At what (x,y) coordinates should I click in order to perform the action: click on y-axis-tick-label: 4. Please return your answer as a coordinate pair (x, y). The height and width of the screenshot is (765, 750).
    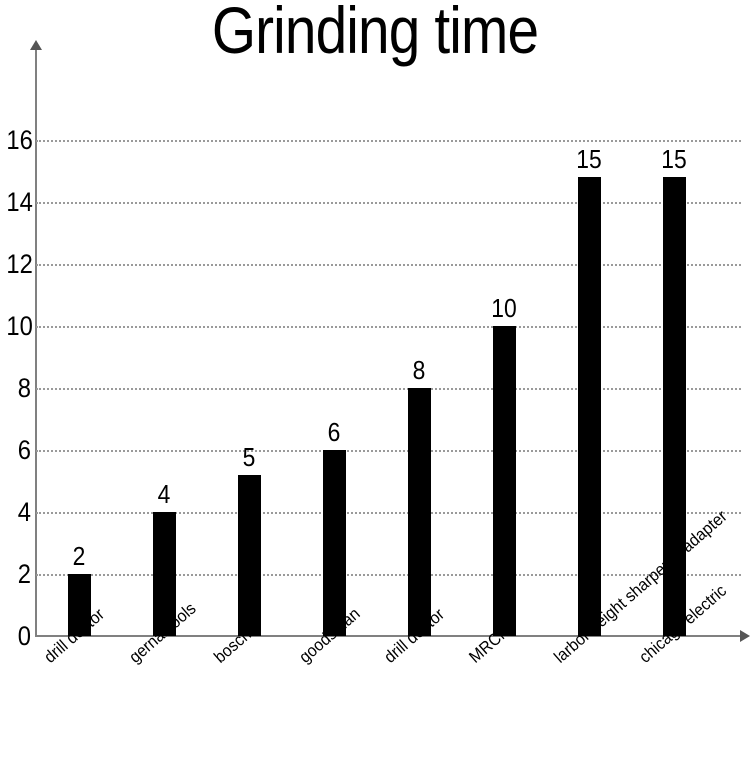
    Looking at the image, I should click on (24, 512).